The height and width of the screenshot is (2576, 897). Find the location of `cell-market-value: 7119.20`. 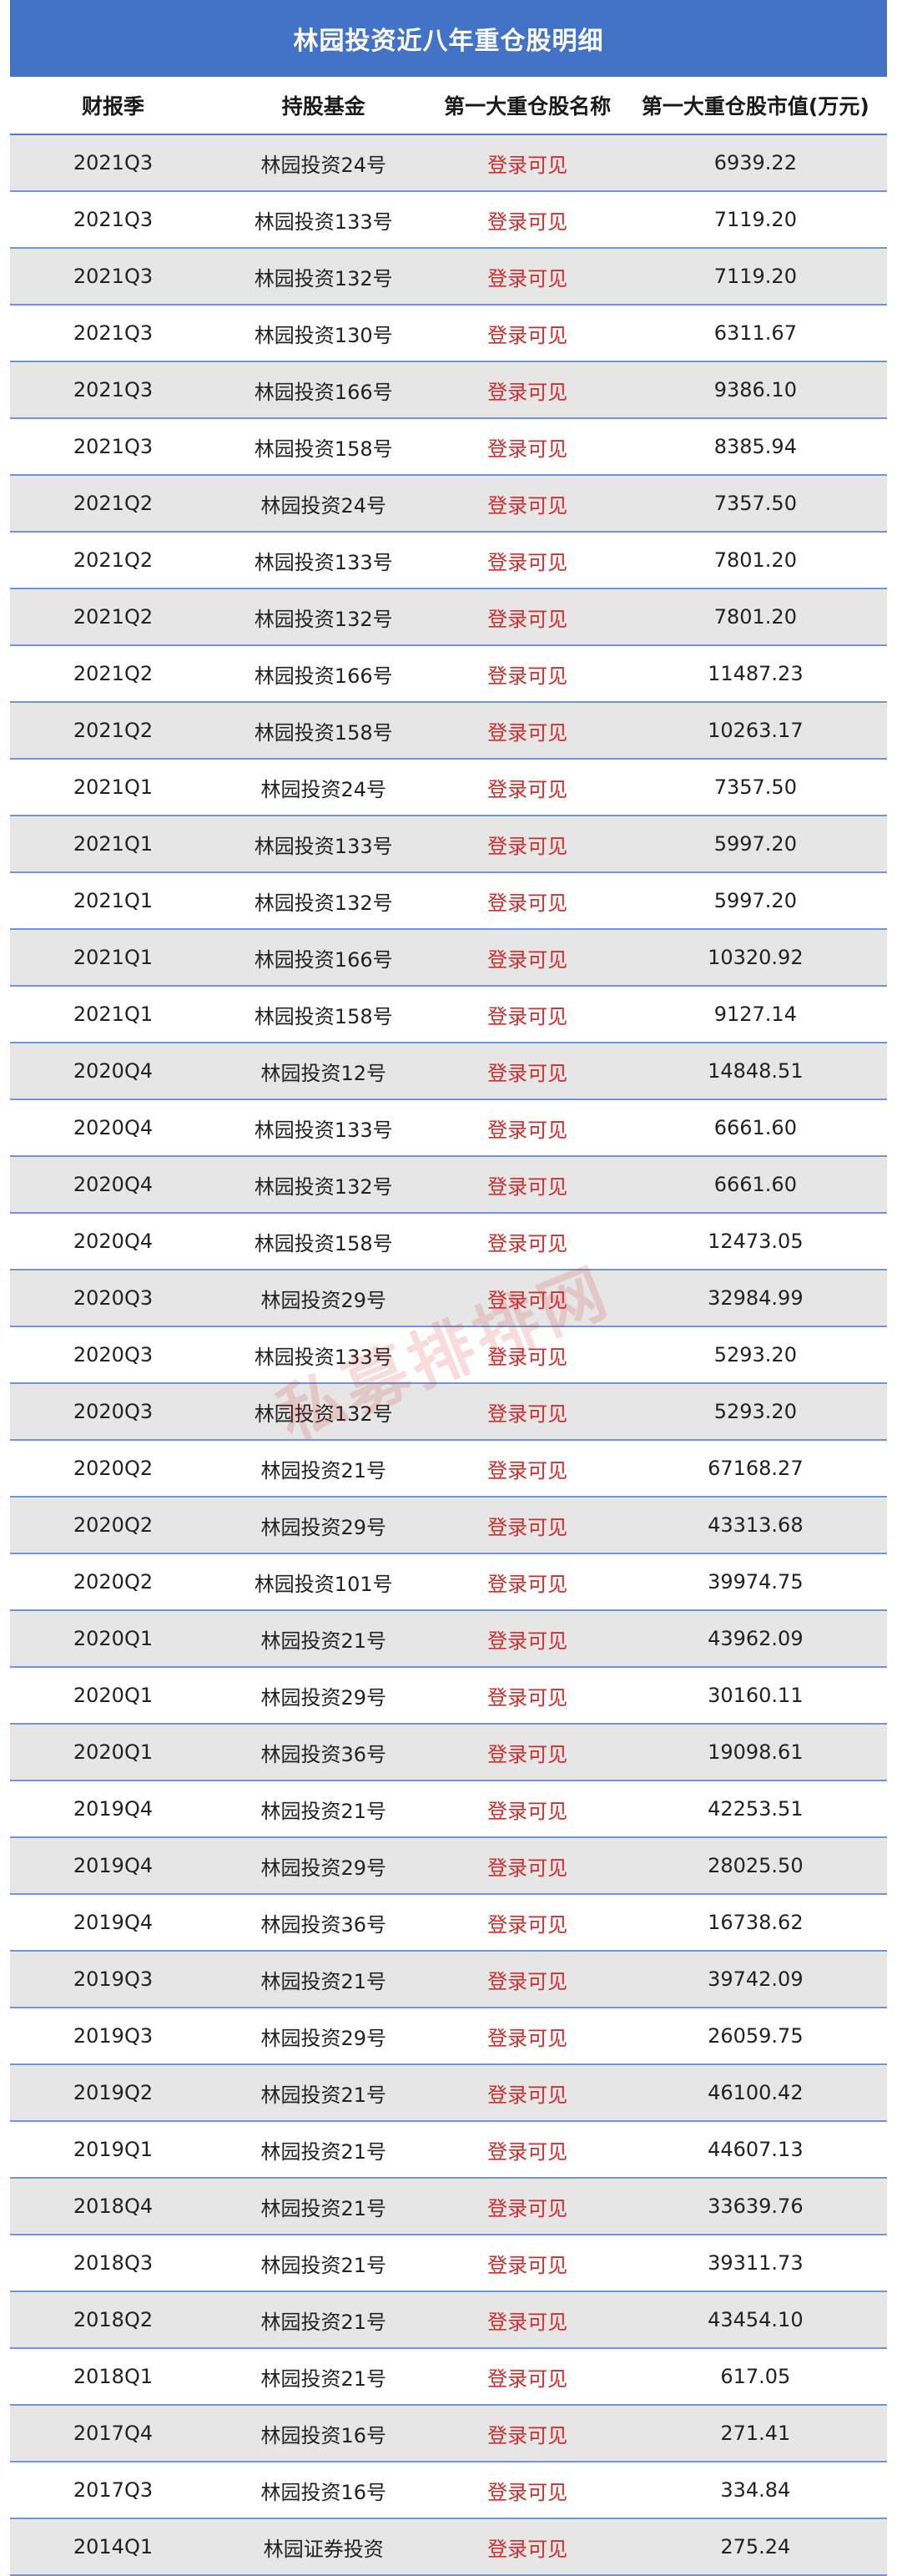

cell-market-value: 7119.20 is located at coordinates (755, 220).